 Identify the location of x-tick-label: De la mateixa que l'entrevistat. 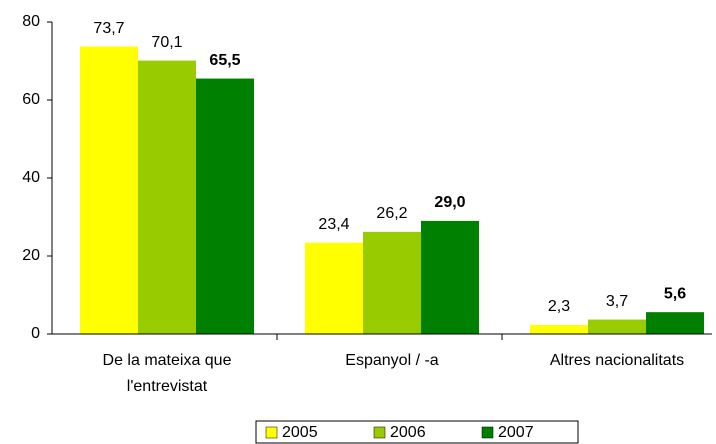
(167, 373).